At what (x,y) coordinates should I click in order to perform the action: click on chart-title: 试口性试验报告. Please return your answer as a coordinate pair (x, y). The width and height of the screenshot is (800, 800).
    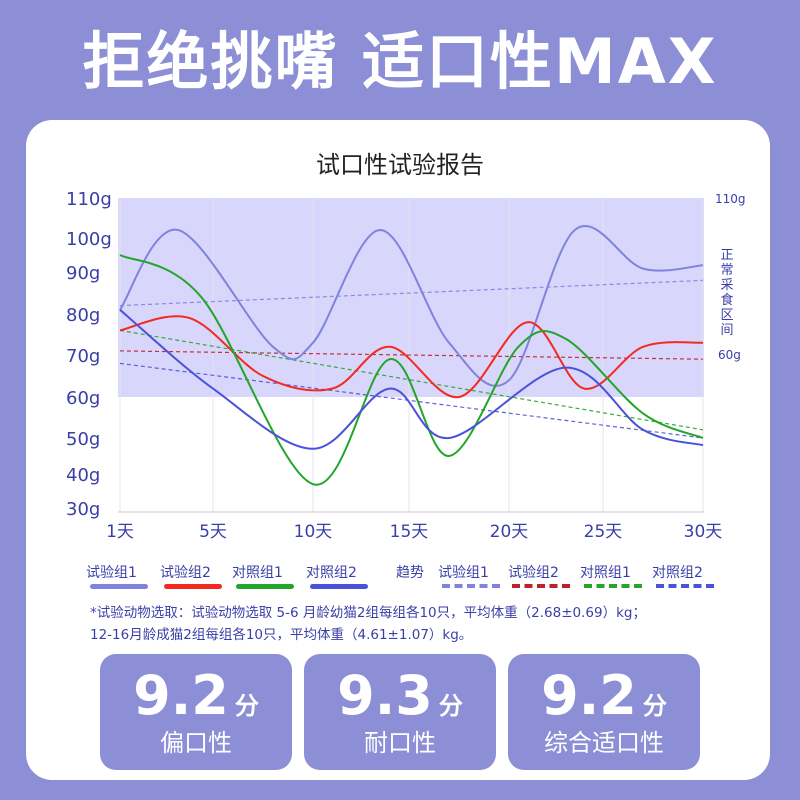
    Looking at the image, I should click on (400, 165).